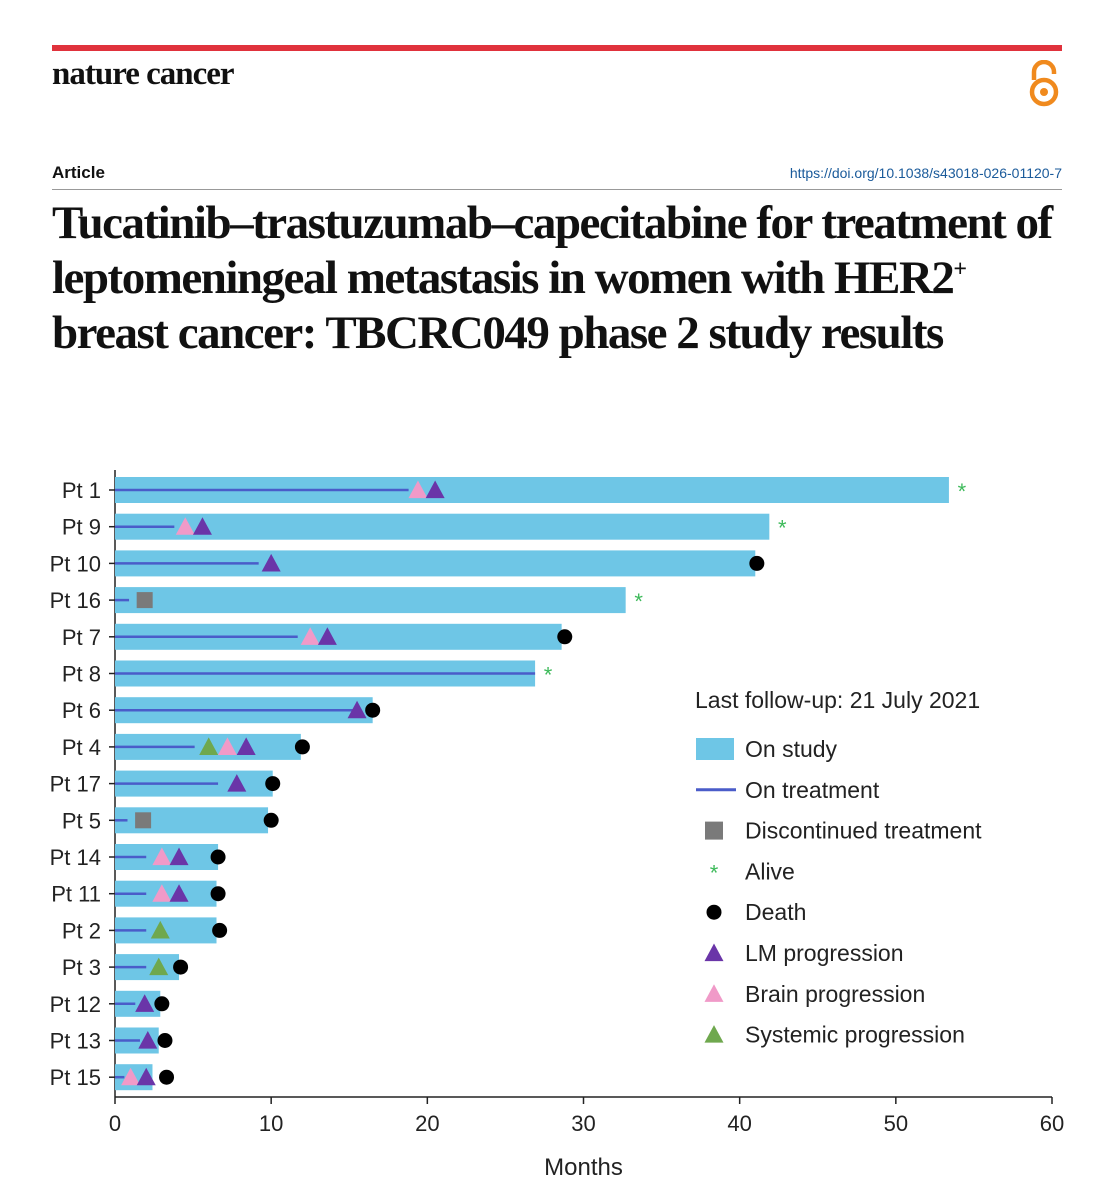 The image size is (1113, 1200). I want to click on legend-swatch-on-study, so click(715, 749).